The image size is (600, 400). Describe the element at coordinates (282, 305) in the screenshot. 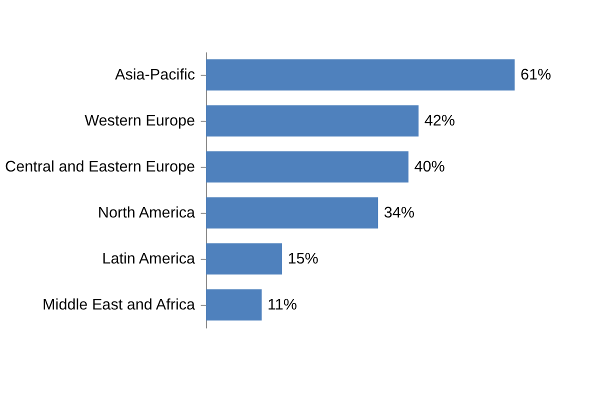

I see `data-label: 11%` at that location.